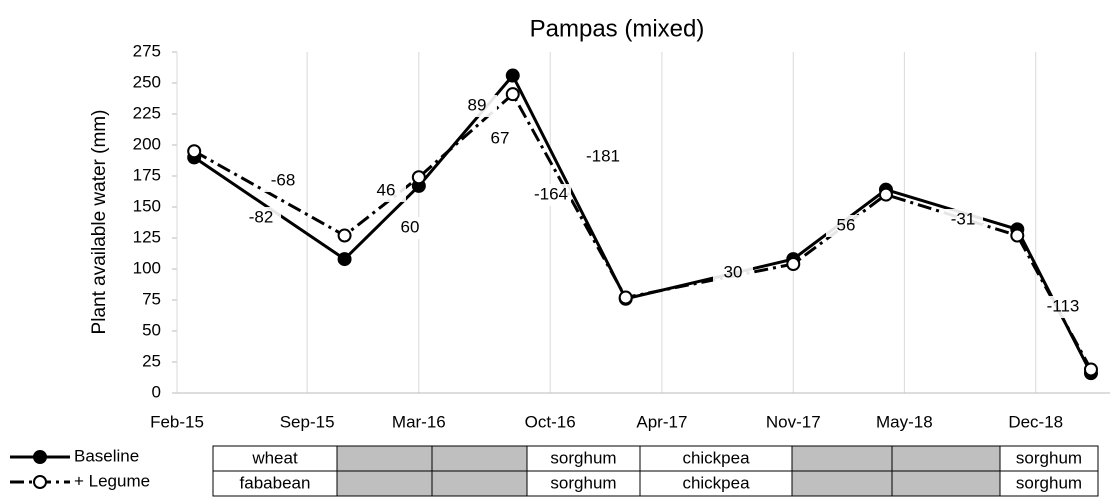 The width and height of the screenshot is (1115, 504). Describe the element at coordinates (147, 236) in the screenshot. I see `y-tick-label: 125` at that location.